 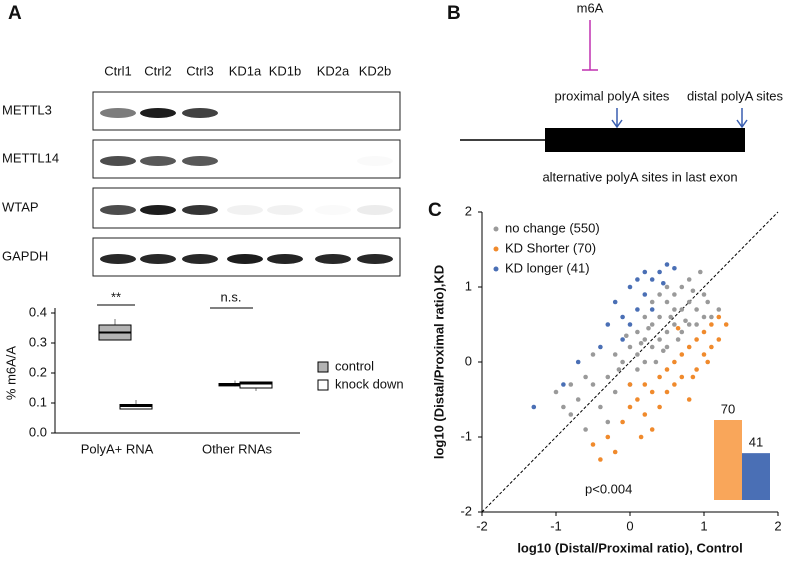 I want to click on x-tick-label: -2, so click(x=482, y=525).